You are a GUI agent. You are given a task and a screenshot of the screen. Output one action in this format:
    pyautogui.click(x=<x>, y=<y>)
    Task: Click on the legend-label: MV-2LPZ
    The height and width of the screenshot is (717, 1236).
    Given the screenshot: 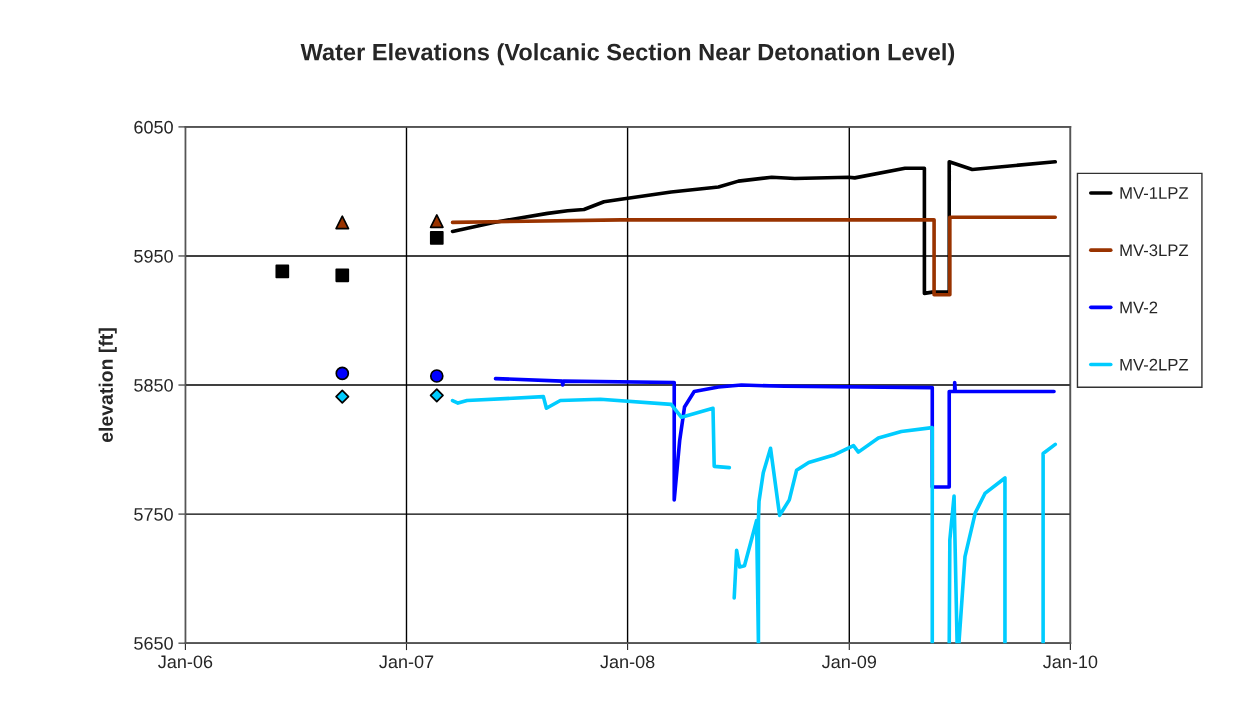 What is the action you would take?
    pyautogui.click(x=1154, y=364)
    